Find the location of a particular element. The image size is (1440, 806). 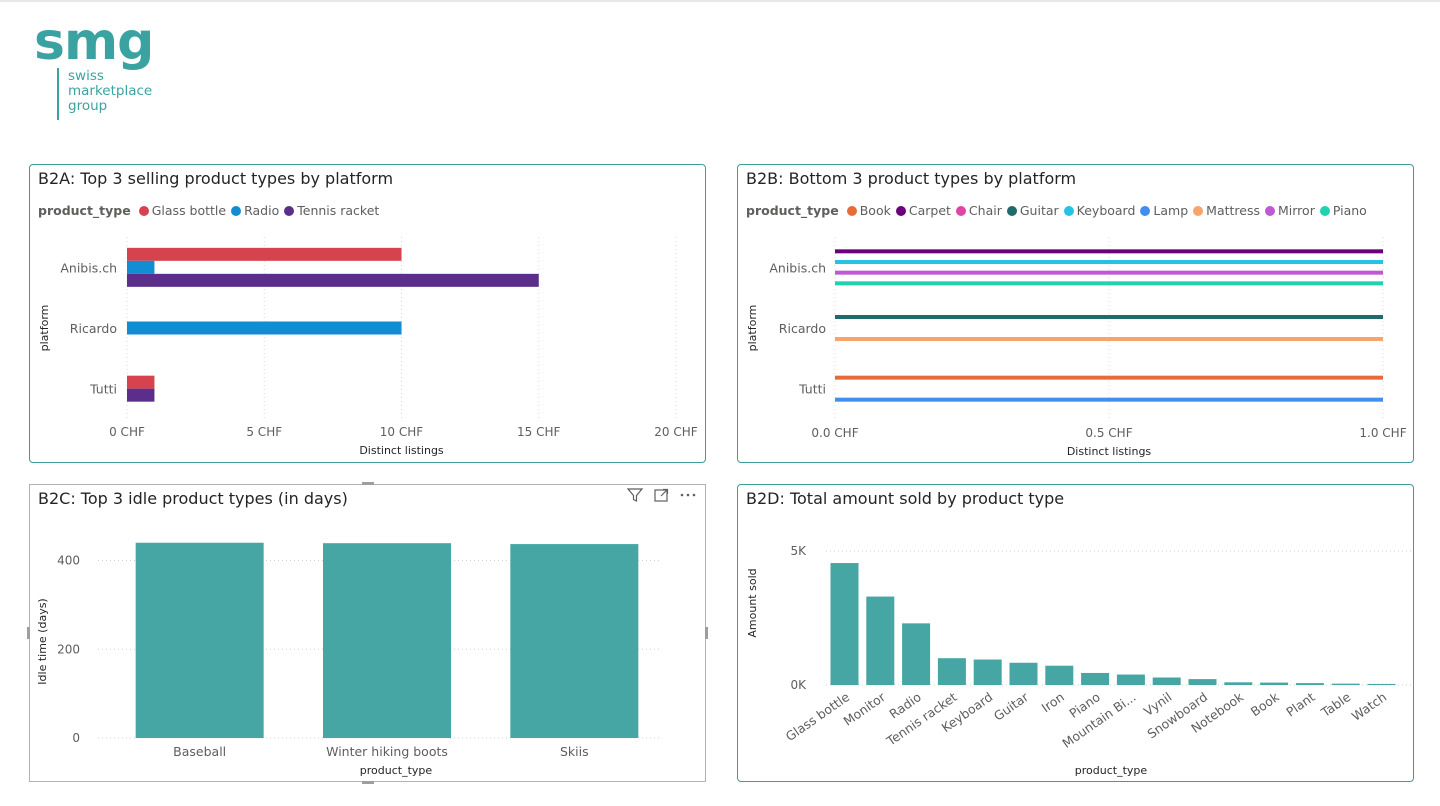

y-tick-label: 5K is located at coordinates (798, 551).